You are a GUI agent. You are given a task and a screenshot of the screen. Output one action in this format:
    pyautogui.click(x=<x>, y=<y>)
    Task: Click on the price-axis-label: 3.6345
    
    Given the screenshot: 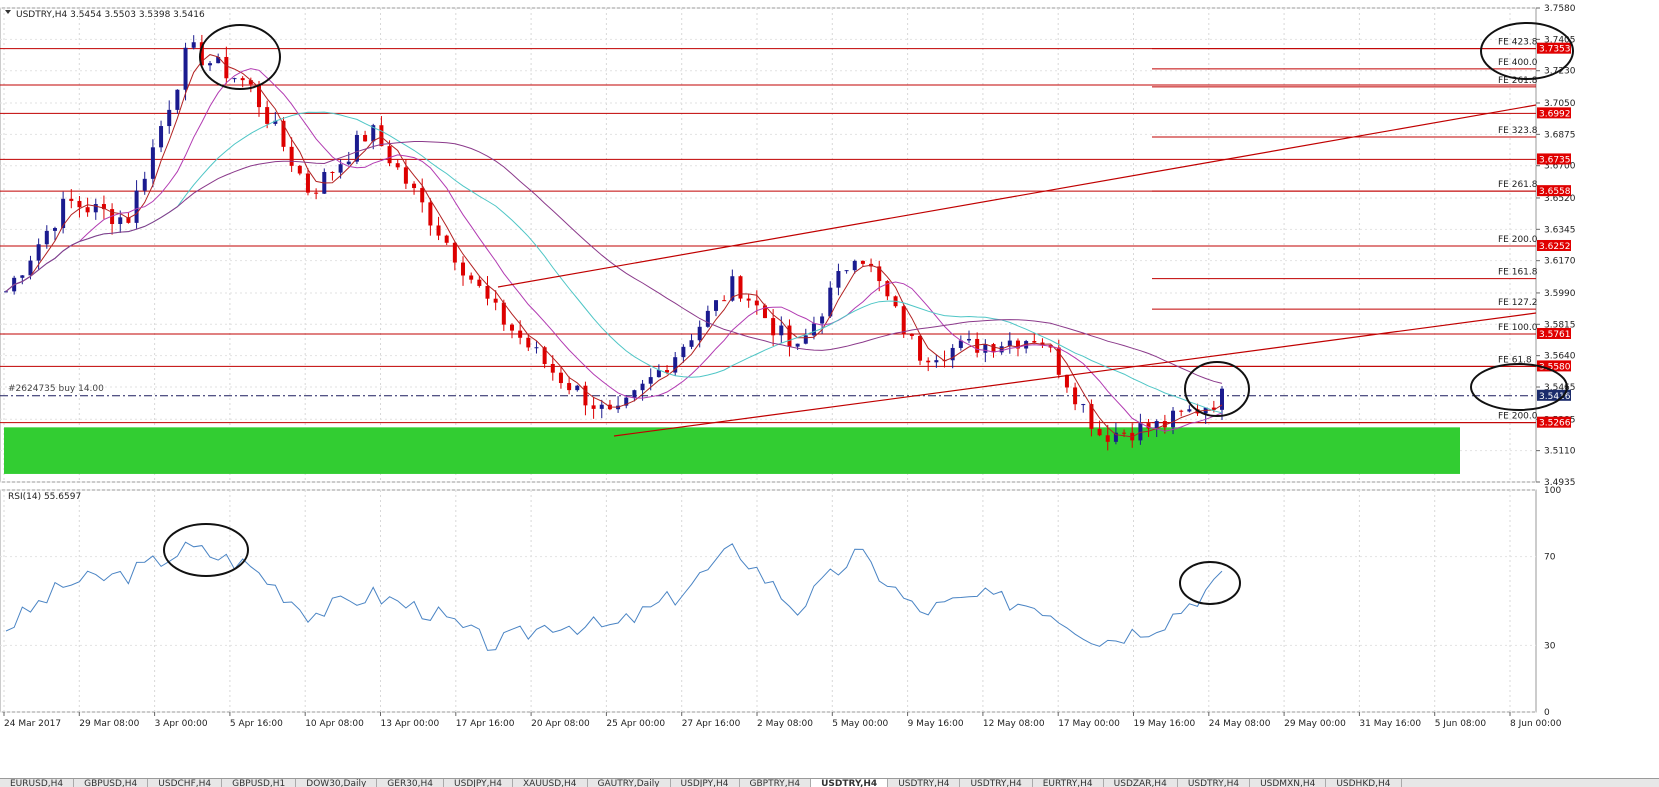 What is the action you would take?
    pyautogui.click(x=1560, y=230)
    